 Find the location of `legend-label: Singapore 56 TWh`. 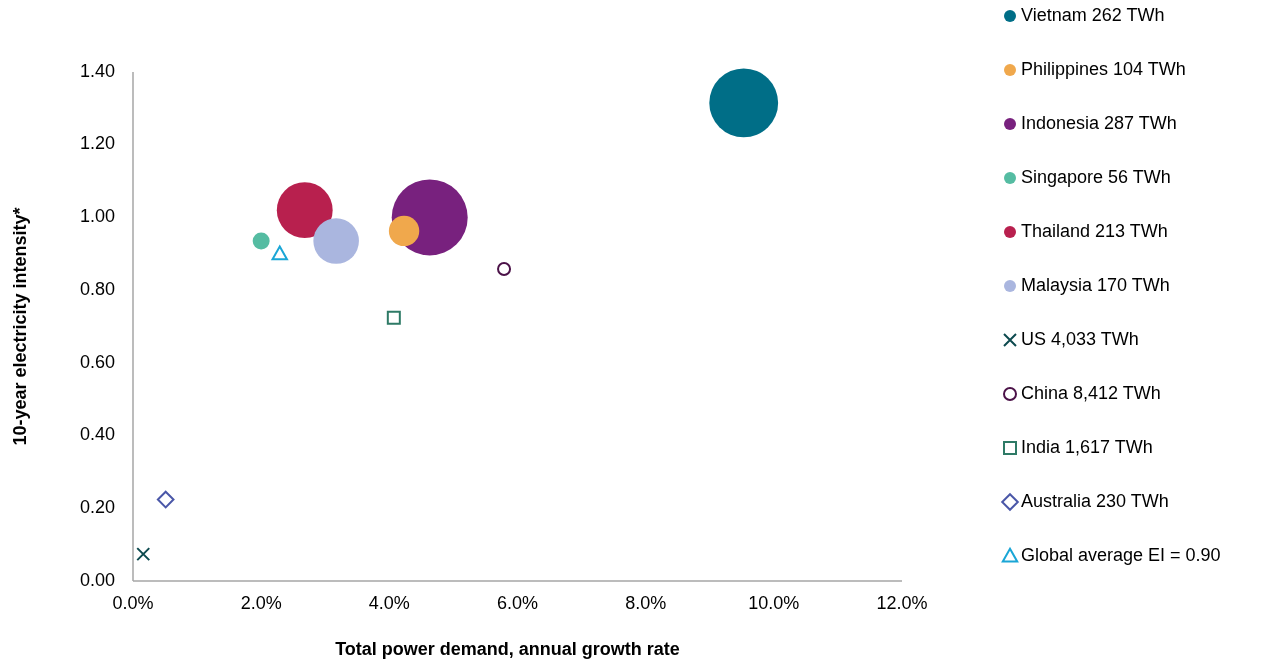

legend-label: Singapore 56 TWh is located at coordinates (1096, 176).